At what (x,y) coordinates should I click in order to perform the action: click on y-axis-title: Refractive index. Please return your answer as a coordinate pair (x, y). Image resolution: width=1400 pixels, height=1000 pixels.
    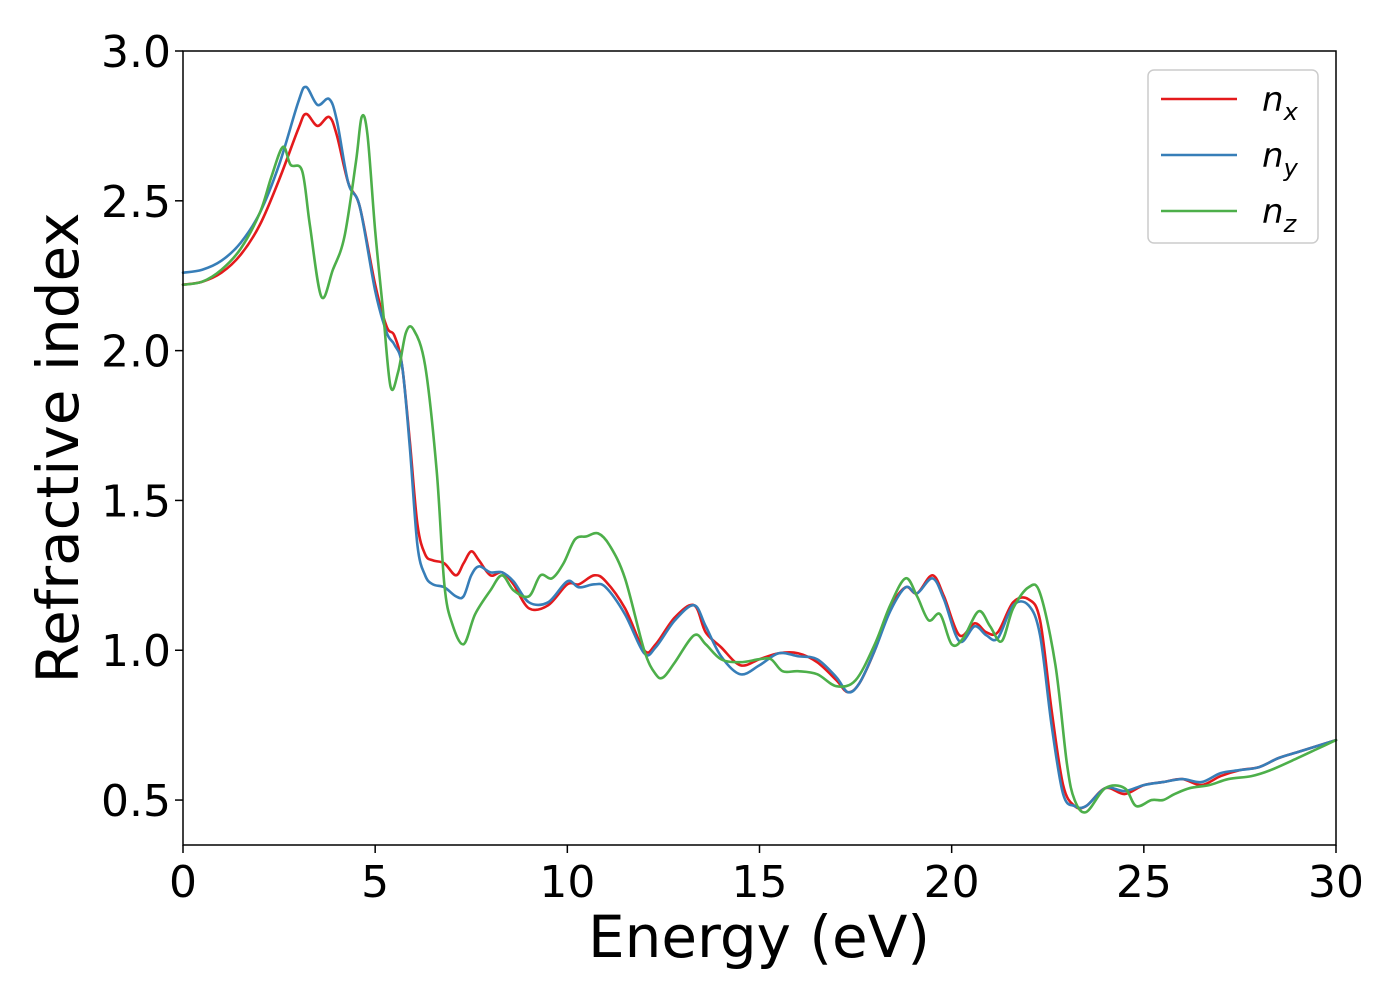
    Looking at the image, I should click on (58, 447).